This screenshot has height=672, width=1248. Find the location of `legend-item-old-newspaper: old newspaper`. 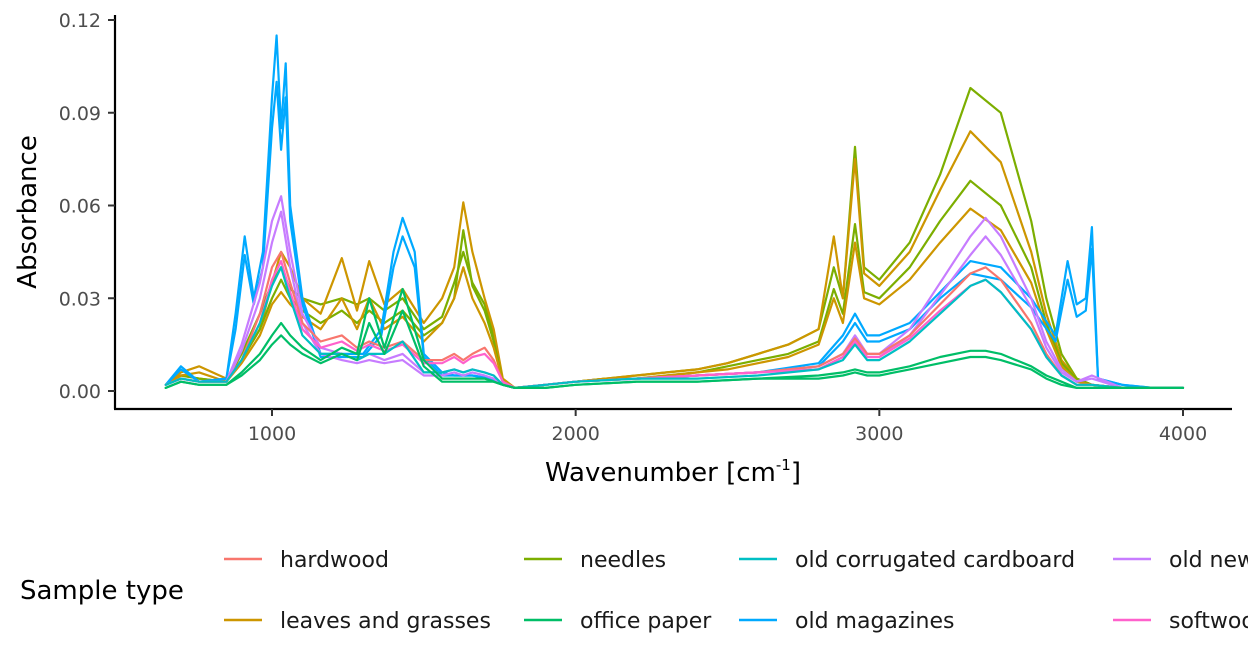

legend-item-old-newspaper: old newspaper is located at coordinates (1180, 560).